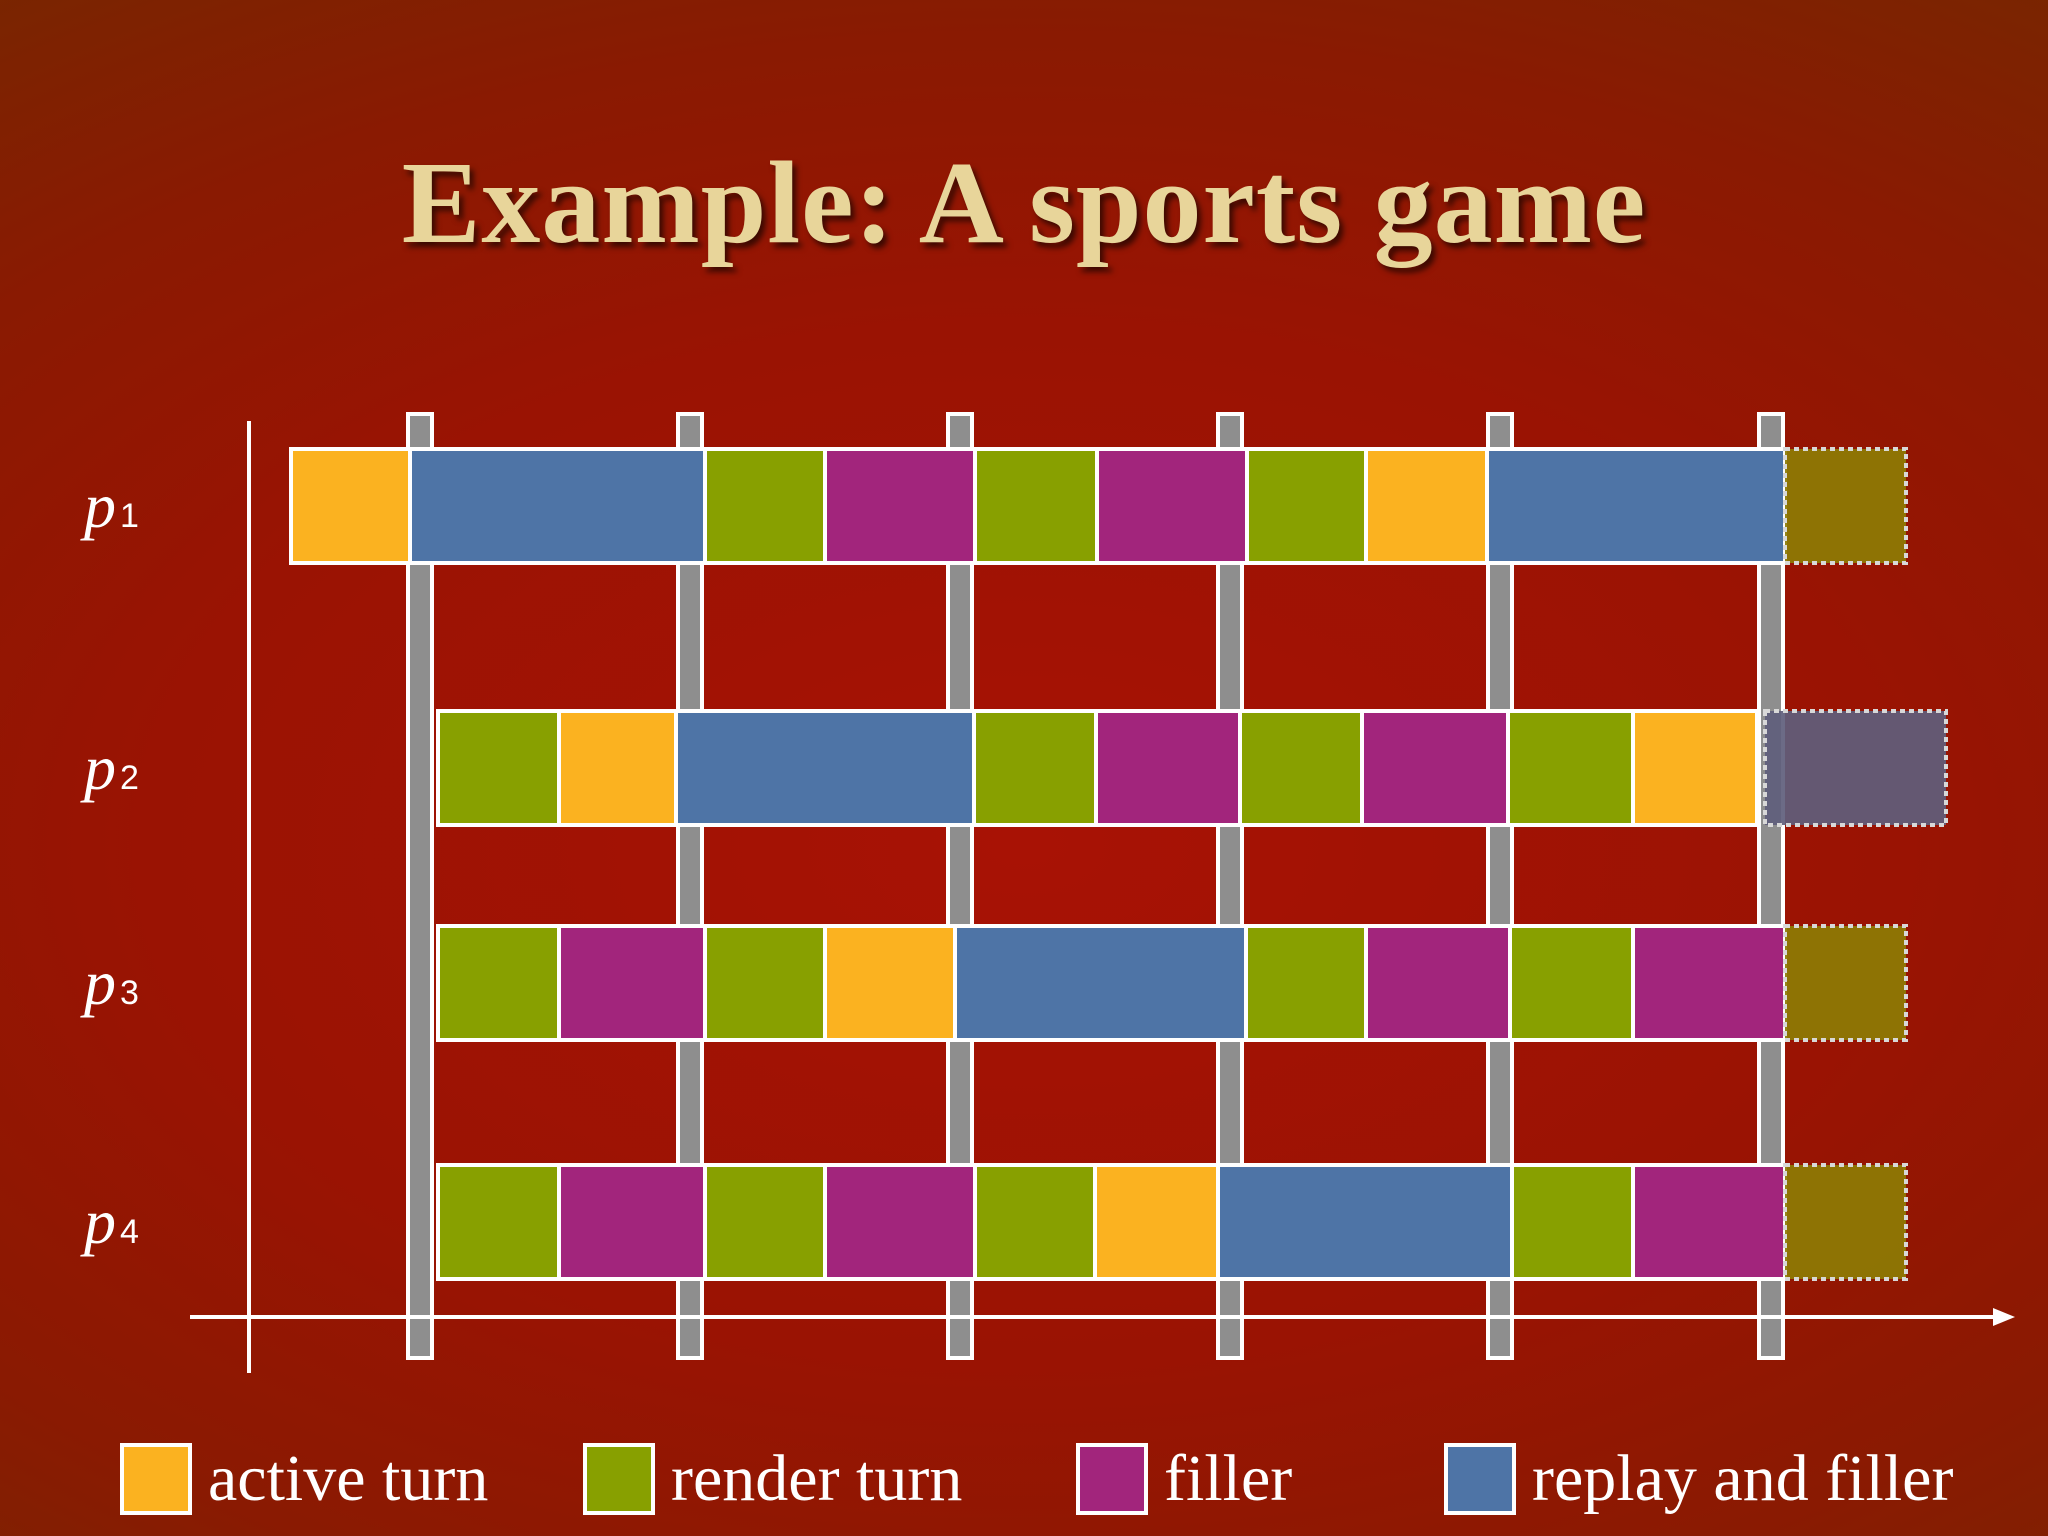 The width and height of the screenshot is (2048, 1536). What do you see at coordinates (498, 1222) in the screenshot?
I see `row-4-segment-1-render` at bounding box center [498, 1222].